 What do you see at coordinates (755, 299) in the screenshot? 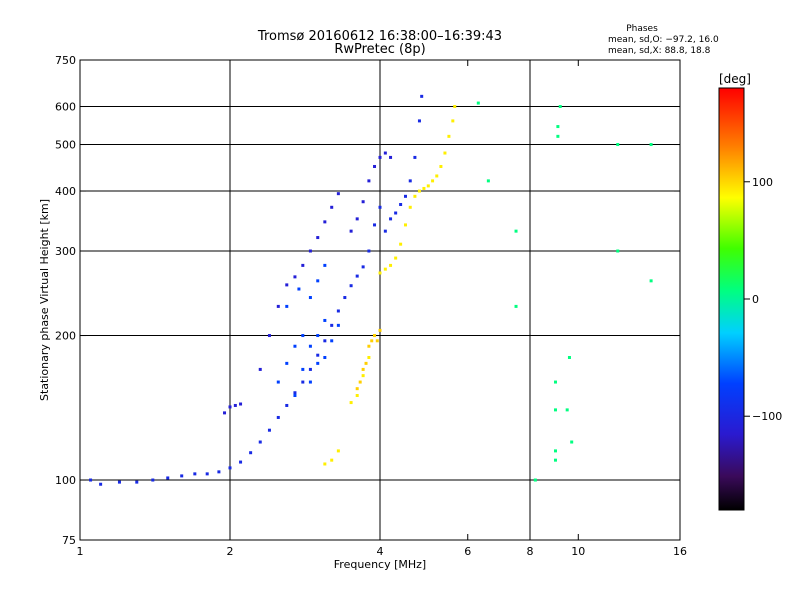
I see `colorbar-tick-label: 0` at bounding box center [755, 299].